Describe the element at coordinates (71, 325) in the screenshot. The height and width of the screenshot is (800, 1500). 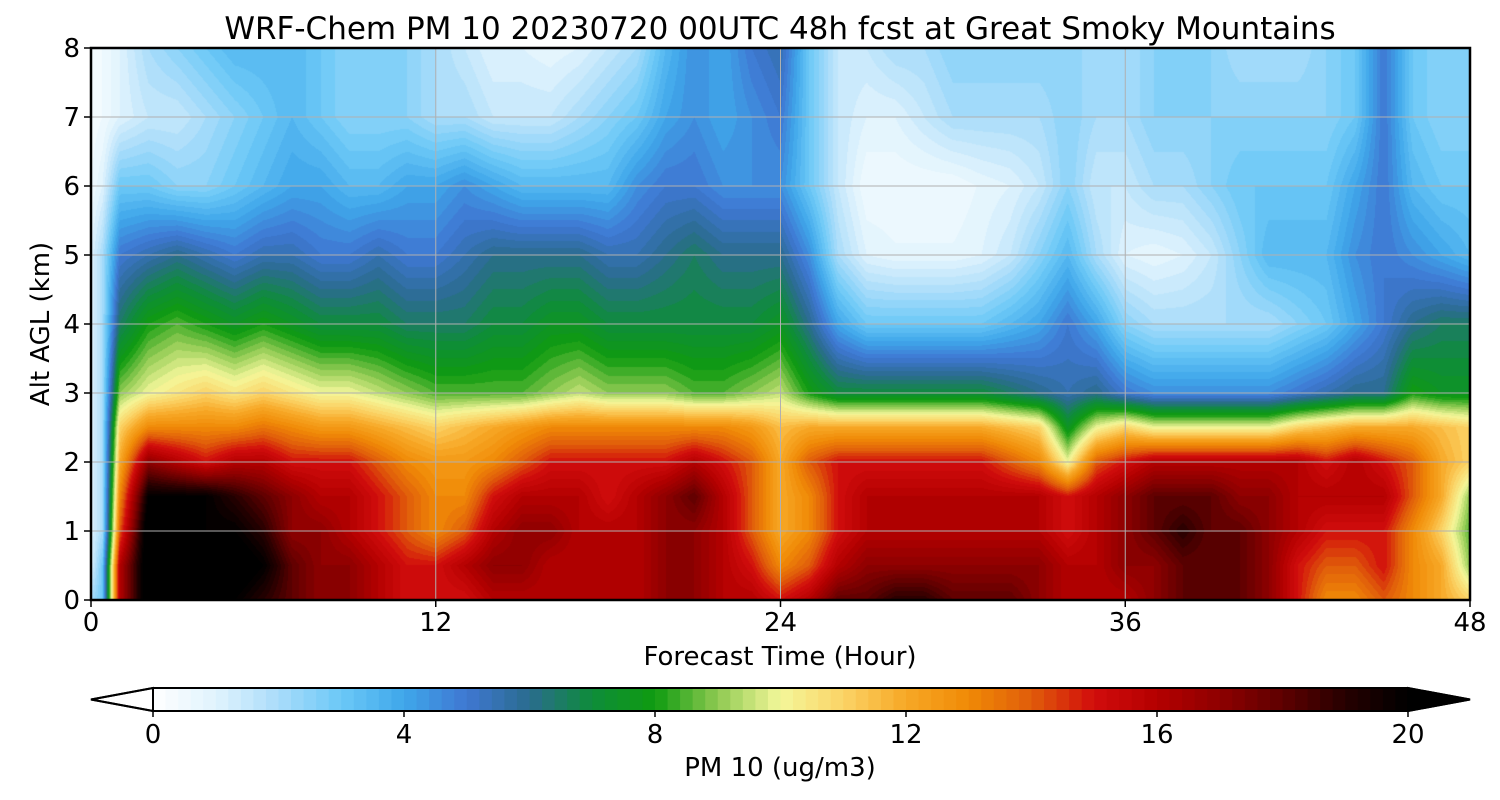
I see `y-tick-label: 4` at that location.